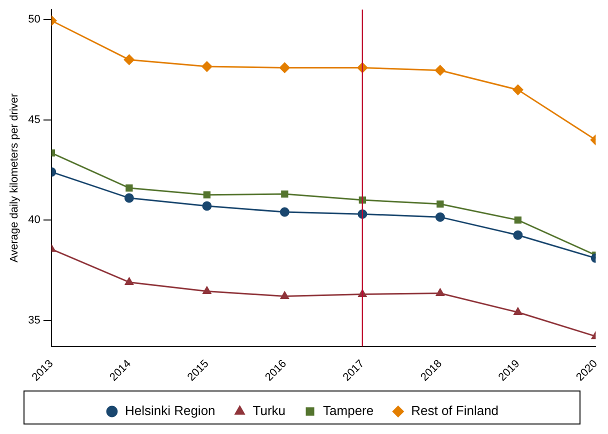  What do you see at coordinates (348, 410) in the screenshot?
I see `legend-label: Tampere` at bounding box center [348, 410].